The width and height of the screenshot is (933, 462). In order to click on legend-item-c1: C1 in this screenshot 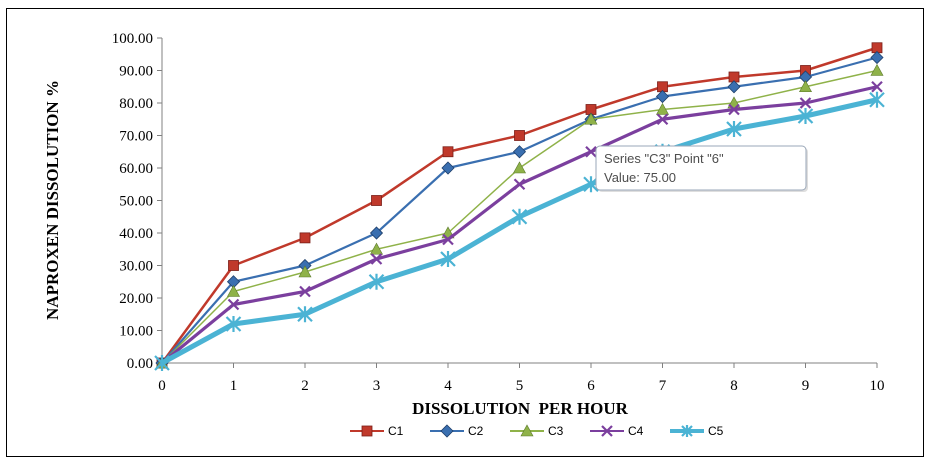, I will do `click(377, 431)`.